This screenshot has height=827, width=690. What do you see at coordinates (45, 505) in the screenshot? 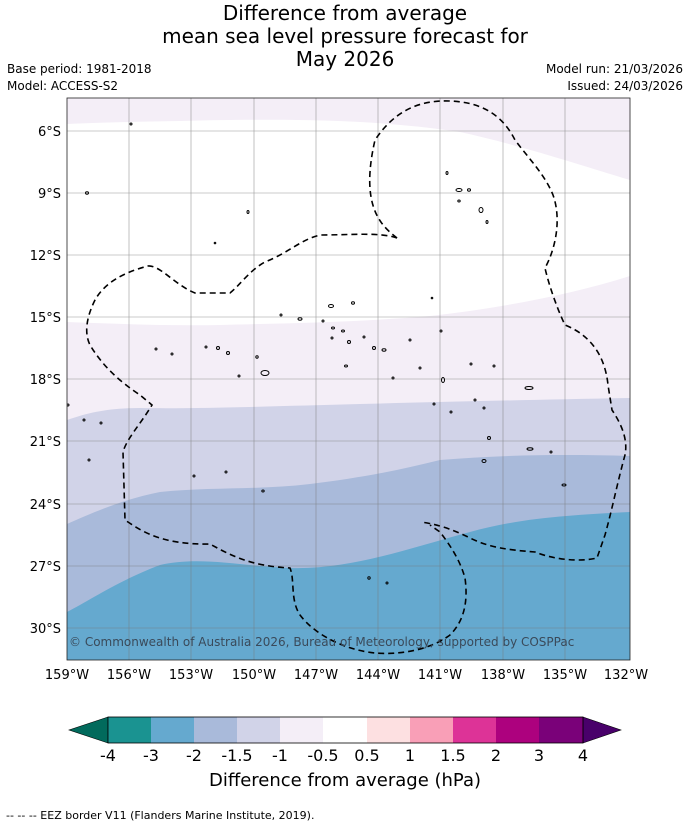
I see `lat-label: 24°S` at bounding box center [45, 505].